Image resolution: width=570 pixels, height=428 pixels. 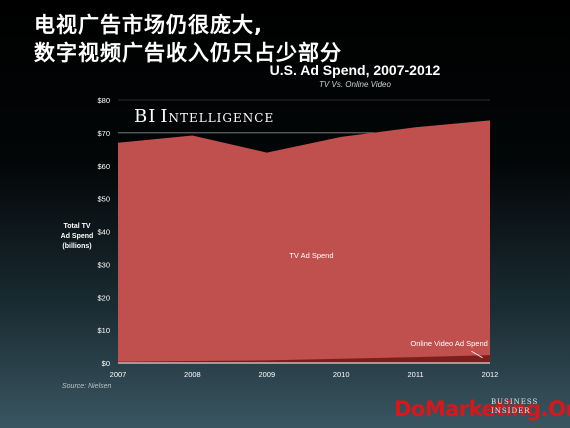 I want to click on y-tick-label: $30, so click(x=103, y=264).